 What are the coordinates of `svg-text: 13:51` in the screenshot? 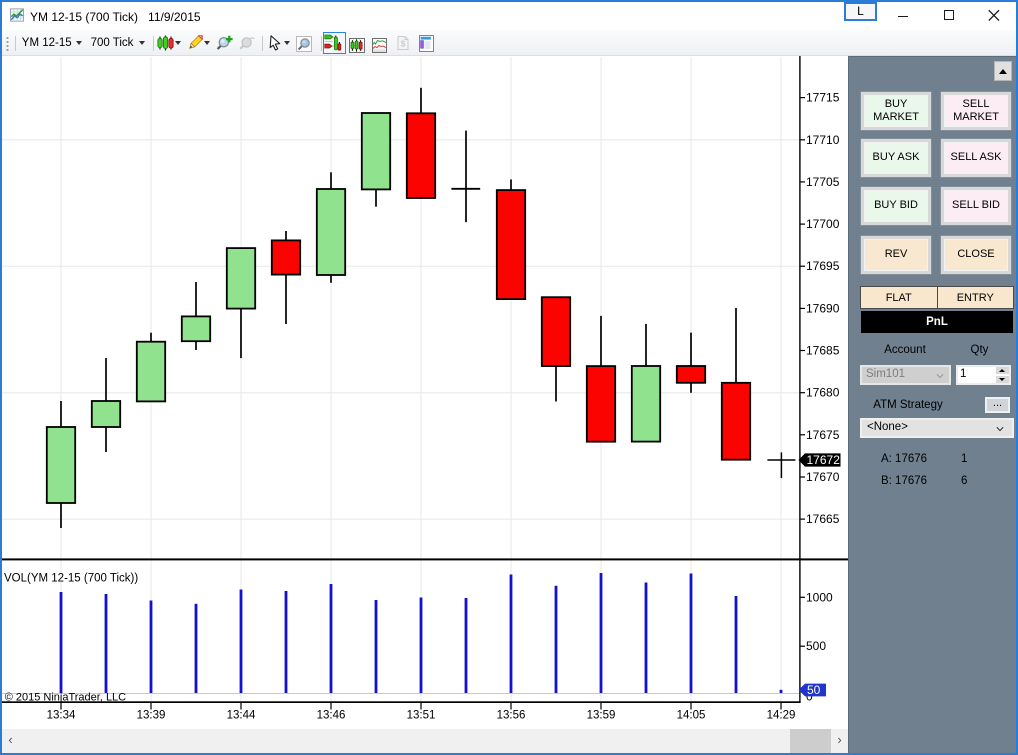 It's located at (421, 716).